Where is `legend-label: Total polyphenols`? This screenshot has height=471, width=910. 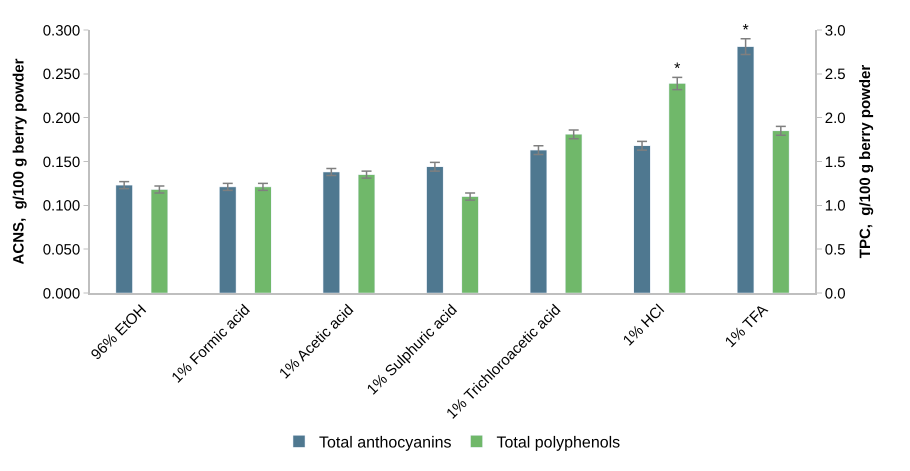
legend-label: Total polyphenols is located at coordinates (558, 443).